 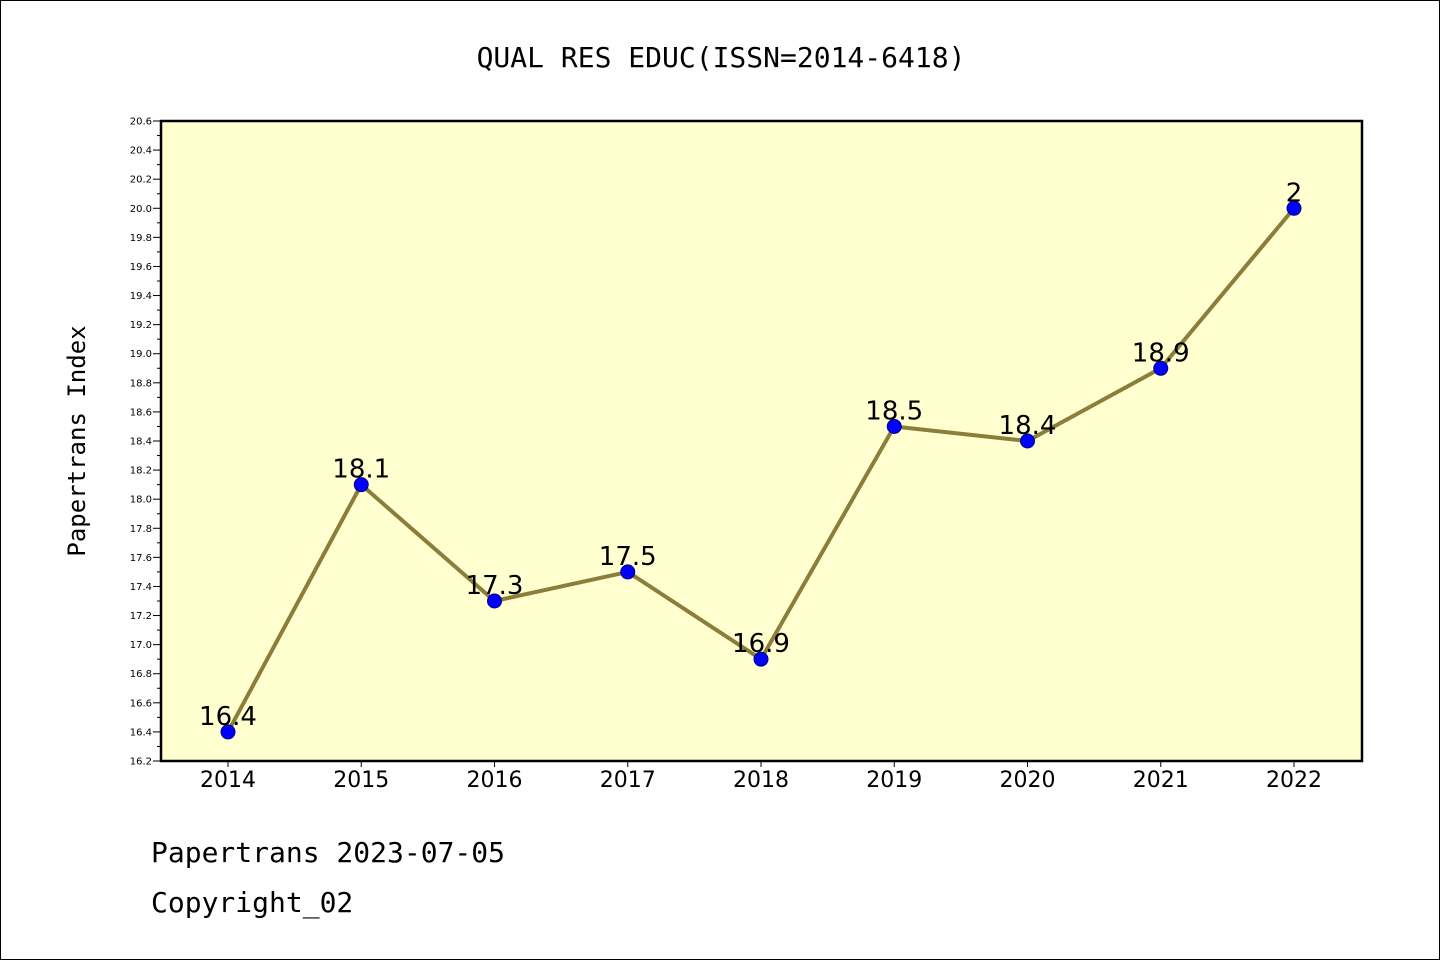 What do you see at coordinates (141, 296) in the screenshot?
I see `y-tick-label: 19.4` at bounding box center [141, 296].